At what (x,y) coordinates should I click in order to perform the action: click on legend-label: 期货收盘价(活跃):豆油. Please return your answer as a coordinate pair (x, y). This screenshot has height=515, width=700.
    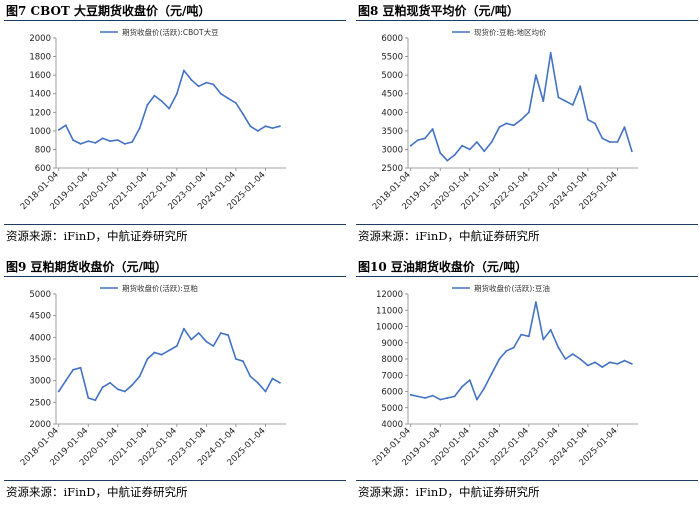
    Looking at the image, I should click on (512, 288).